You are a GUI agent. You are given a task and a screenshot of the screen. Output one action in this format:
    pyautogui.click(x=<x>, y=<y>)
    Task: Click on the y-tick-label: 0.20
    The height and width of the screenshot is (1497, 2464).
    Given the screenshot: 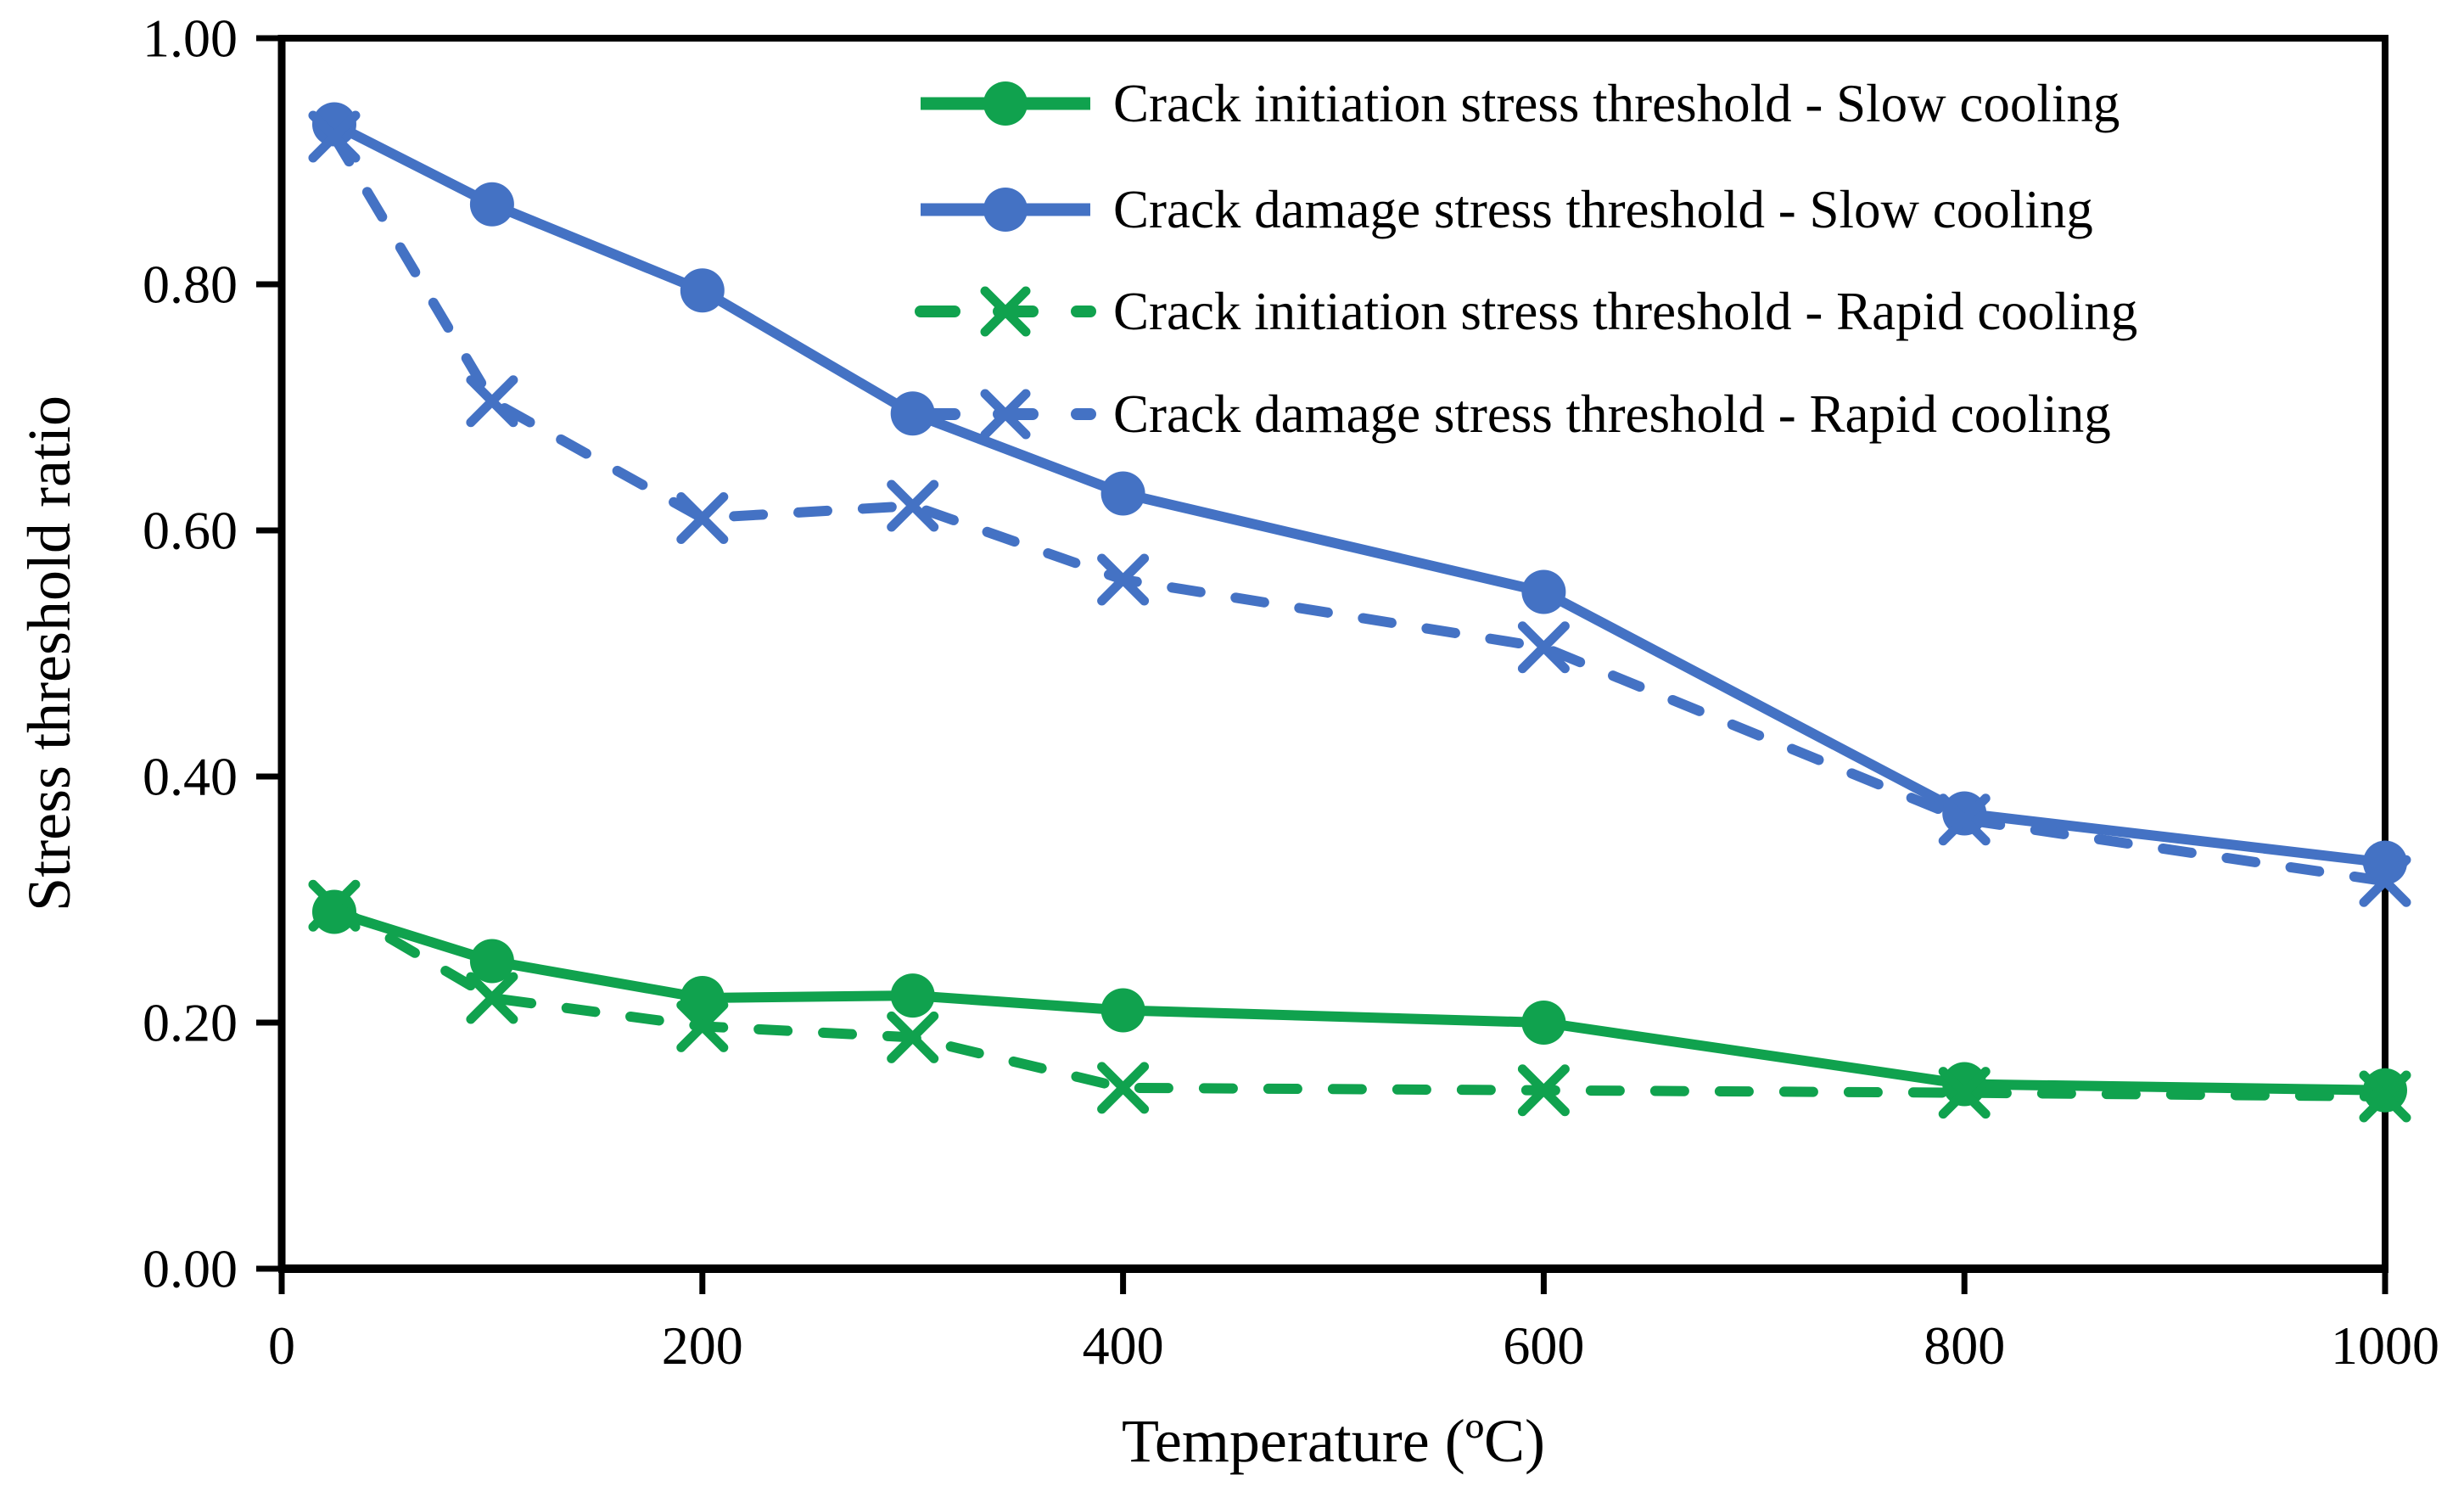 What is the action you would take?
    pyautogui.click(x=190, y=1023)
    